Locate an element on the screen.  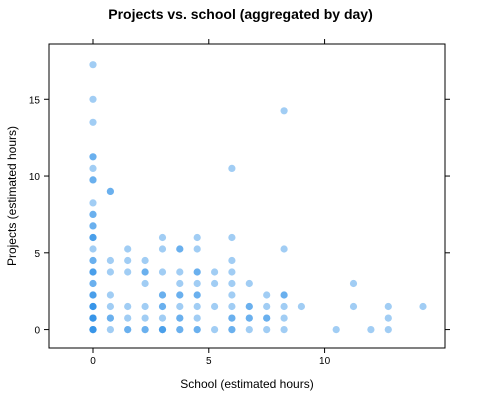
y-axis-label: Projects (estimated hours) is located at coordinates (12, 196).